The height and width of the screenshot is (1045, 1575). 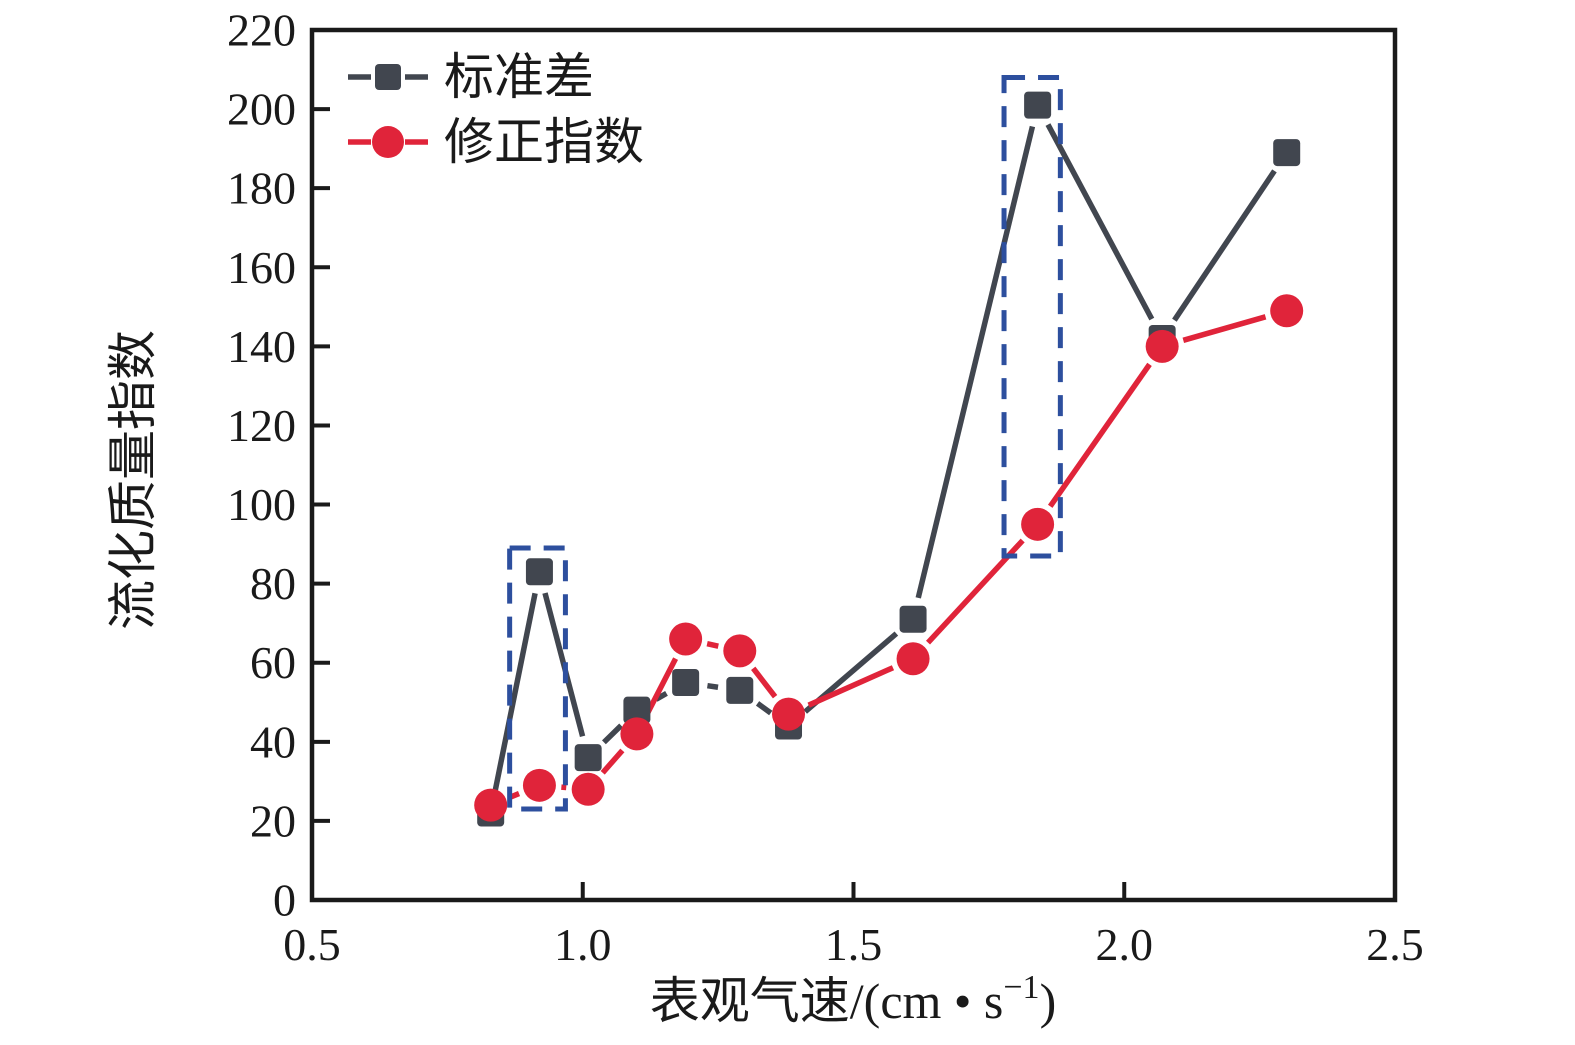 I want to click on y-tick-label: 180, so click(x=261, y=188).